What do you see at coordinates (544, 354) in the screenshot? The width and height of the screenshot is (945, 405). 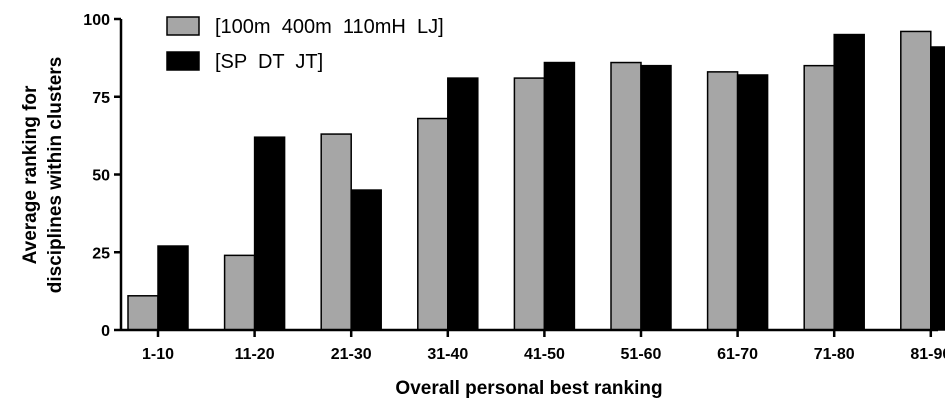 I see `x-tick-label: 41-50` at bounding box center [544, 354].